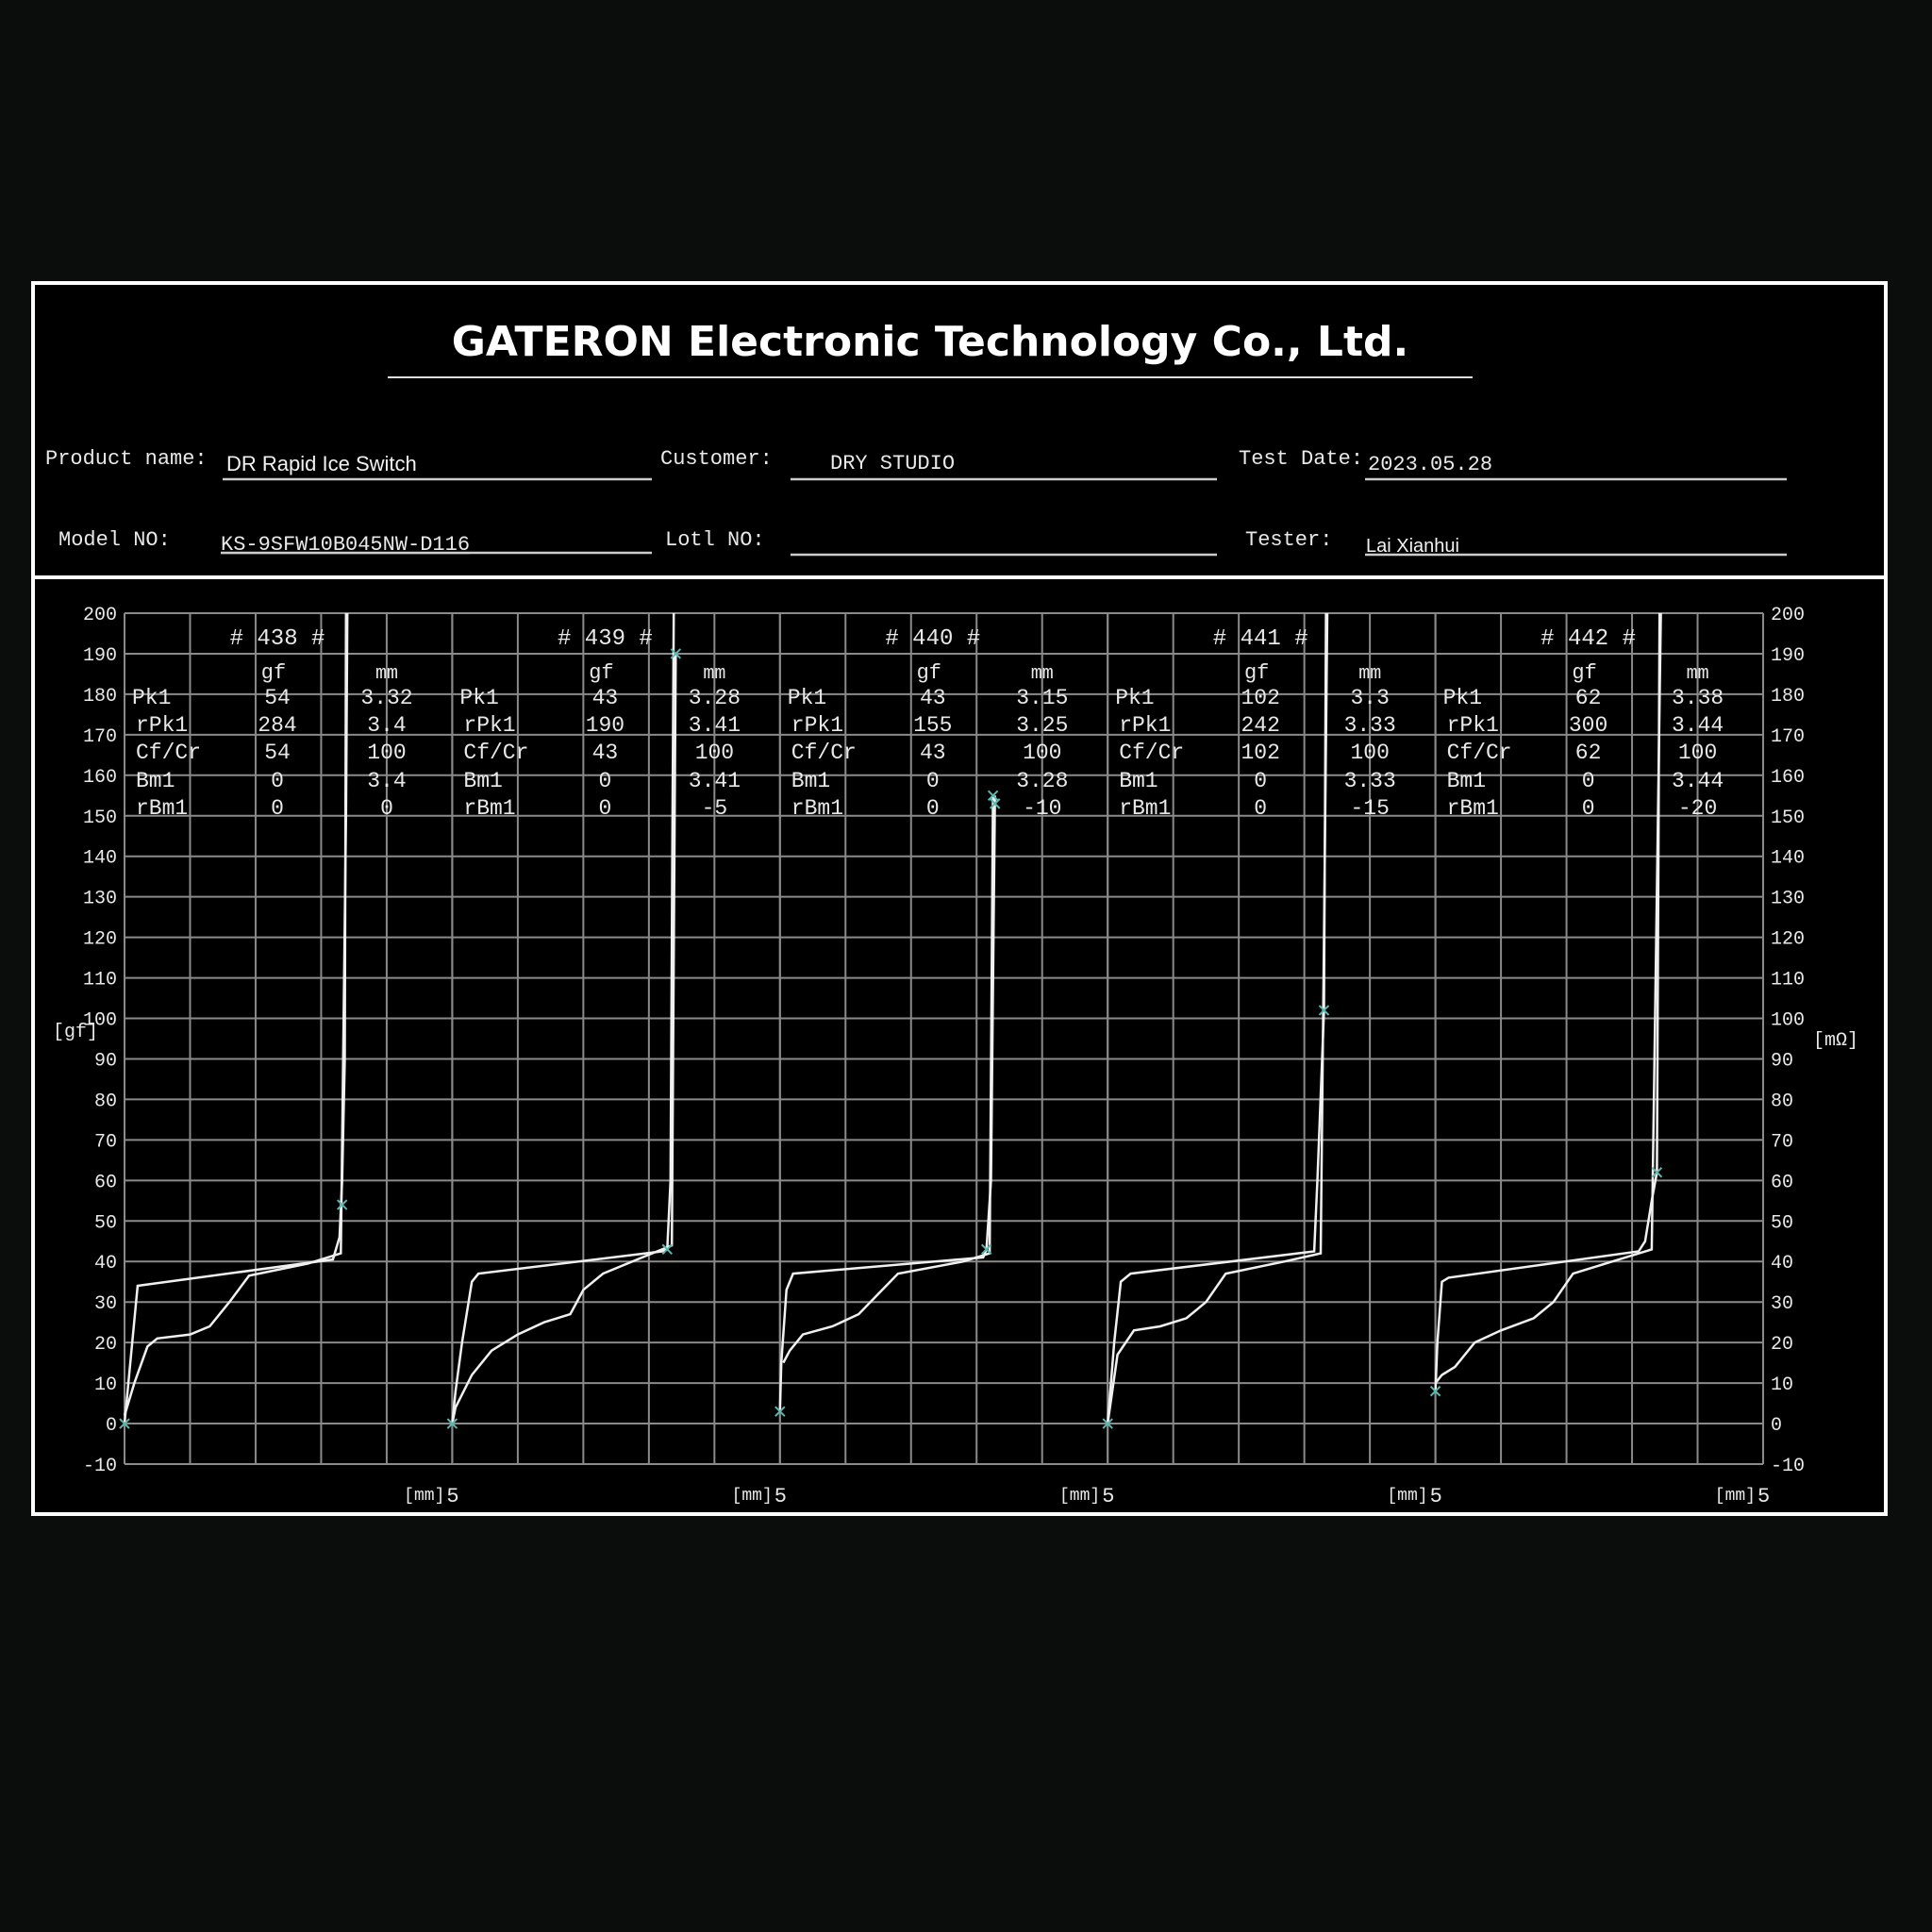 Image resolution: width=1932 pixels, height=1932 pixels. I want to click on mm-value: -20, so click(1697, 808).